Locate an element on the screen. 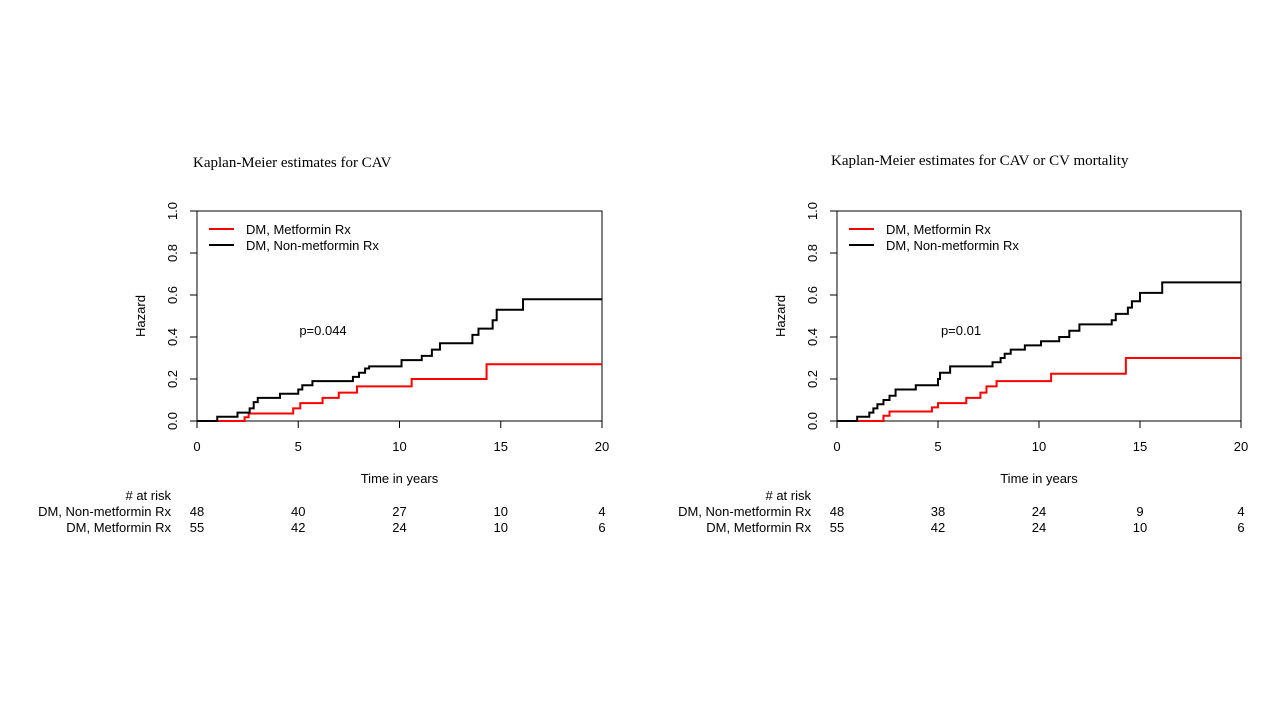 This screenshot has height=720, width=1280. chart-title: Kaplan-Meier estimates for CAV is located at coordinates (292, 163).